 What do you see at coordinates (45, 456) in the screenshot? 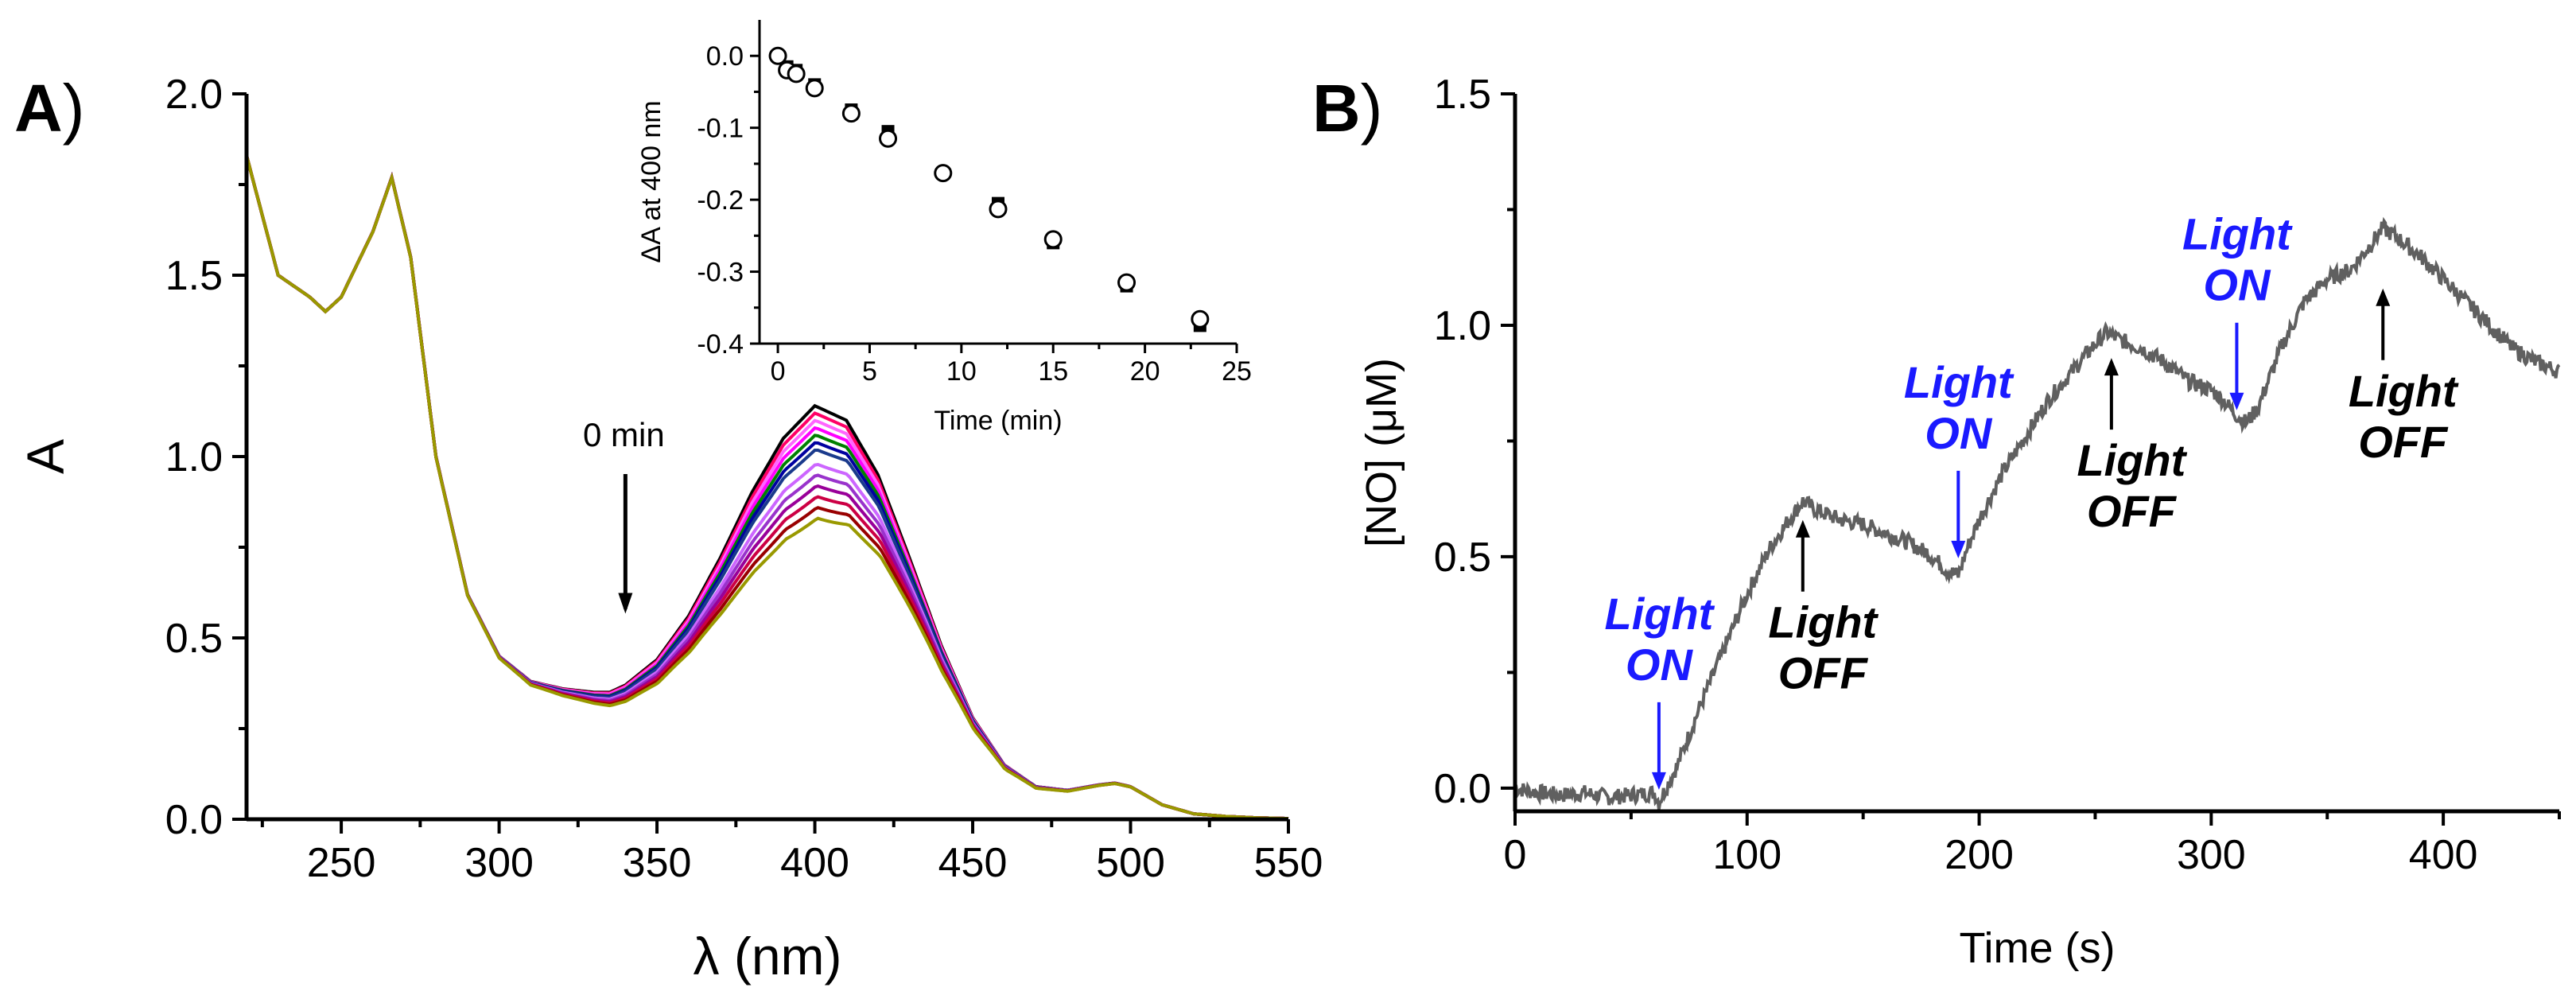
I see `panel-a-y-axis-title: A` at bounding box center [45, 456].